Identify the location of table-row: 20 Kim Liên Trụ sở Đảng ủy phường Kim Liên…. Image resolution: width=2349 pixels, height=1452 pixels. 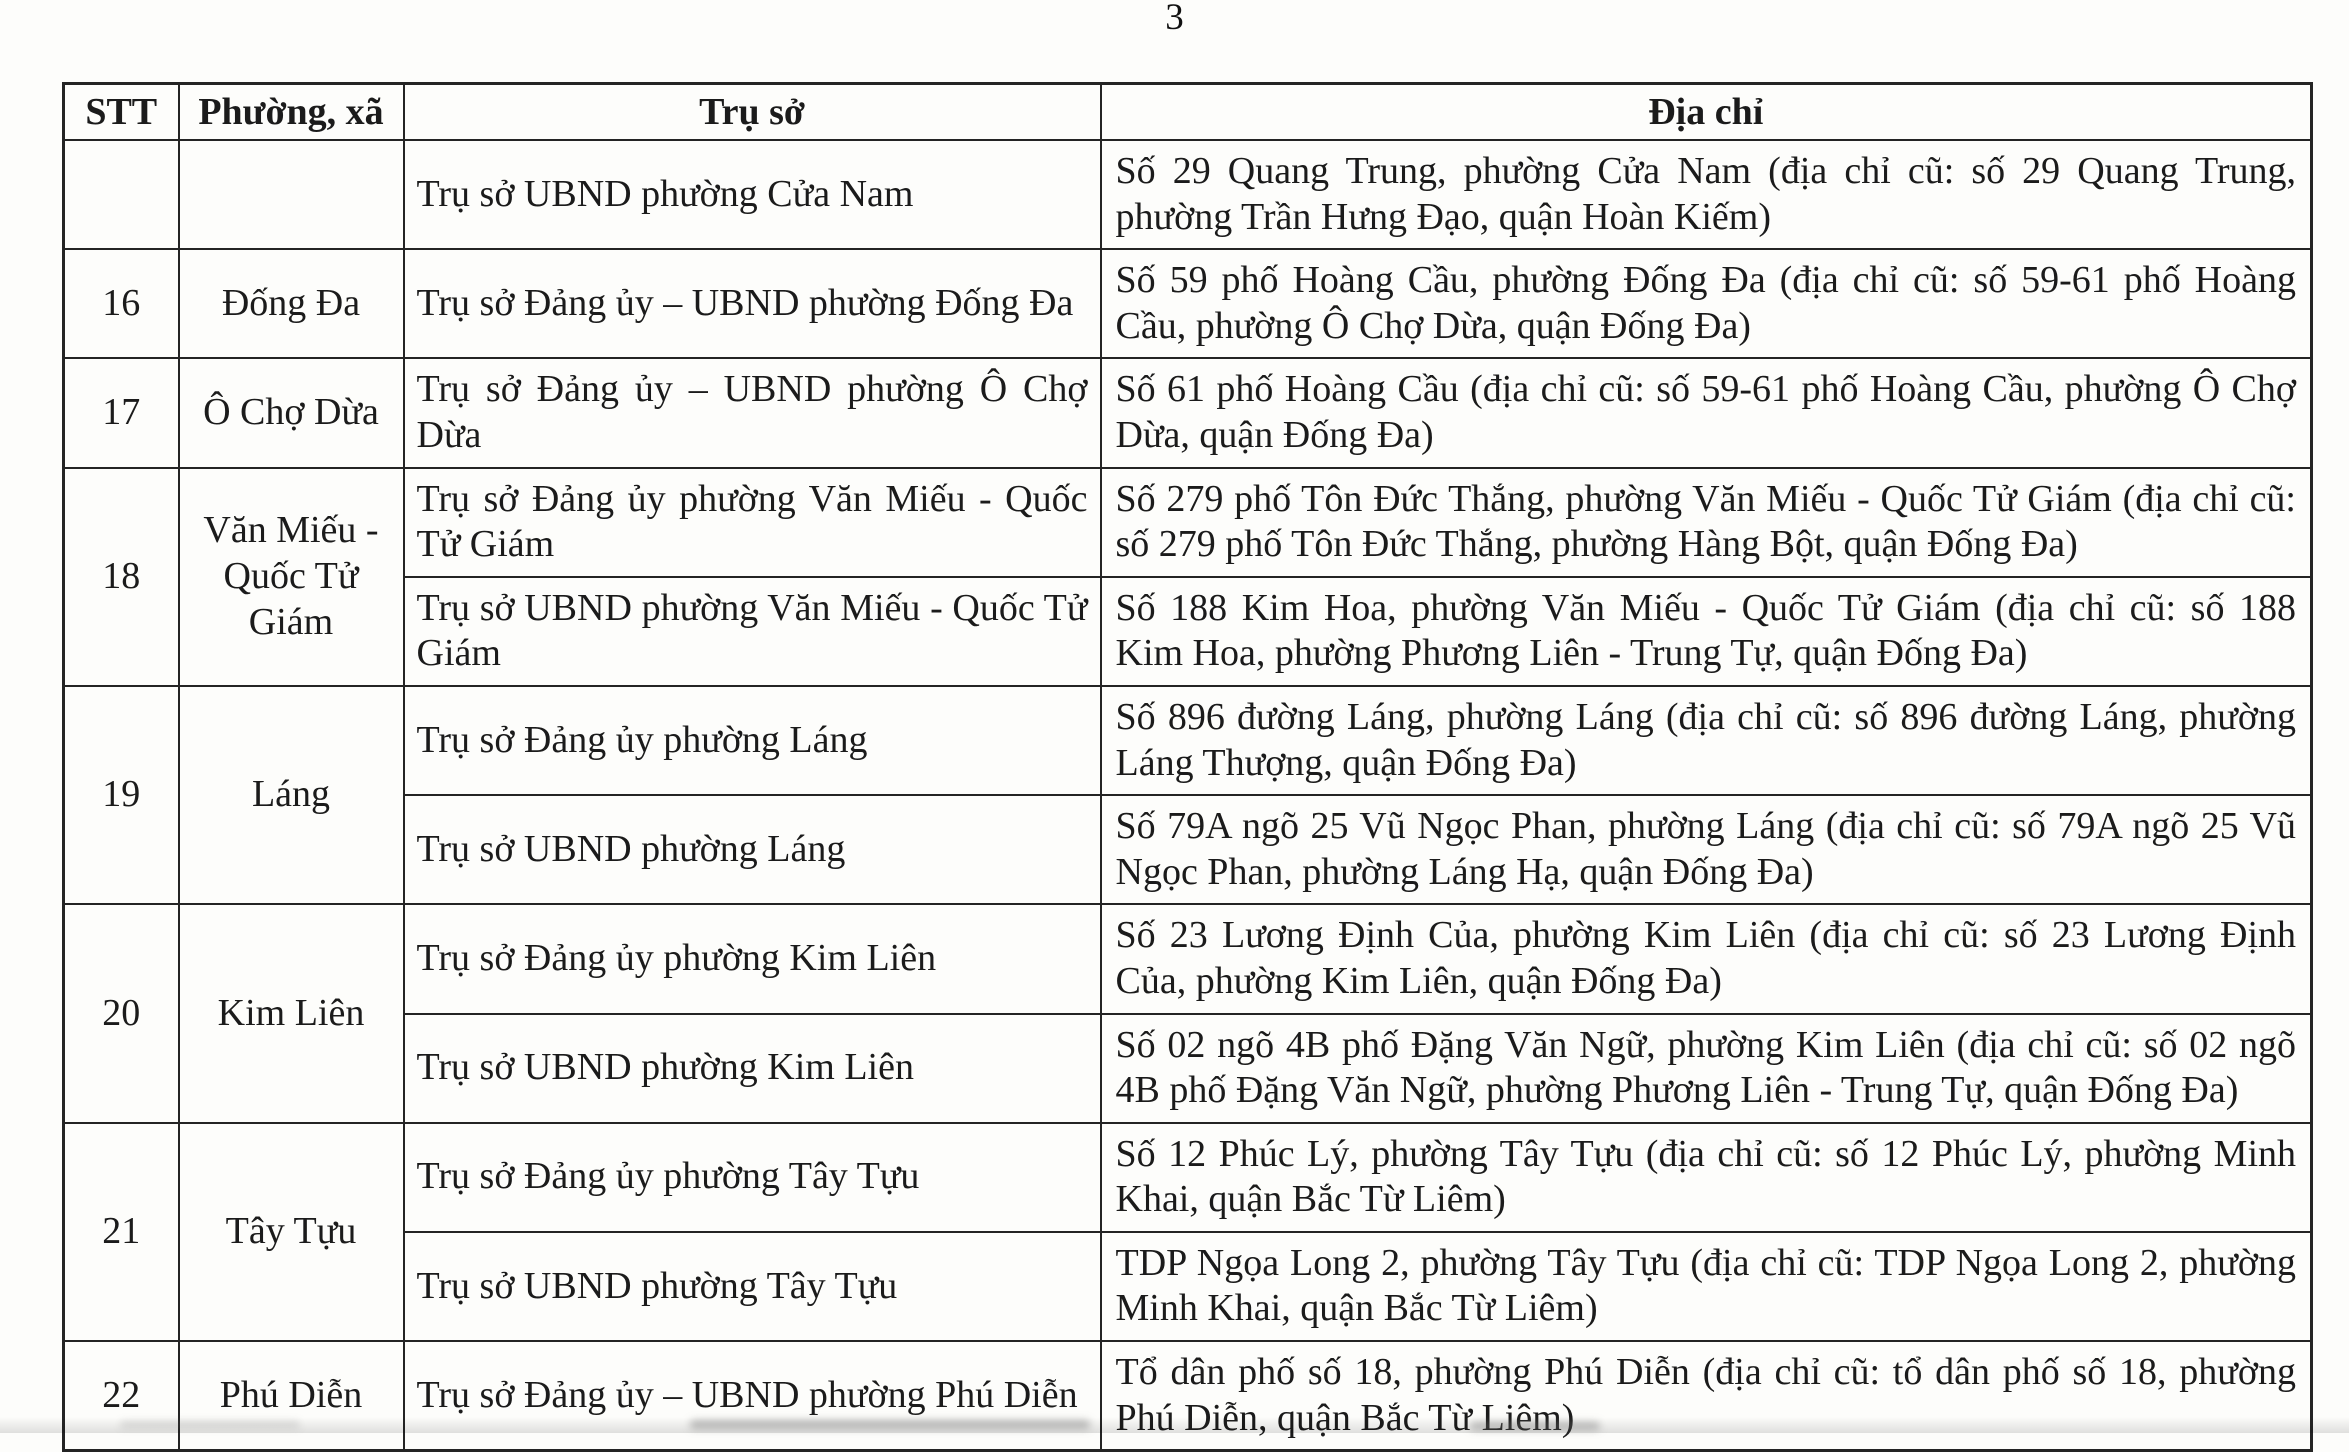
(1187, 1013).